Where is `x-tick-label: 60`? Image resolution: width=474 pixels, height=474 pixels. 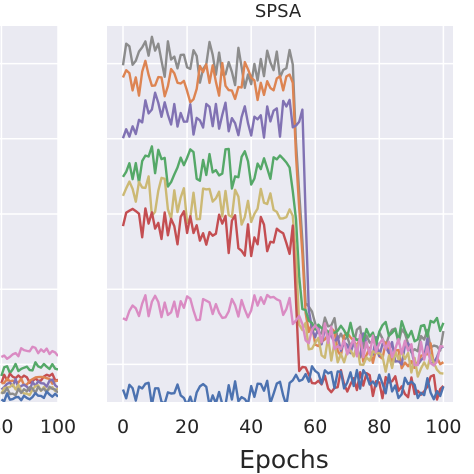 x-tick-label: 60 is located at coordinates (315, 427).